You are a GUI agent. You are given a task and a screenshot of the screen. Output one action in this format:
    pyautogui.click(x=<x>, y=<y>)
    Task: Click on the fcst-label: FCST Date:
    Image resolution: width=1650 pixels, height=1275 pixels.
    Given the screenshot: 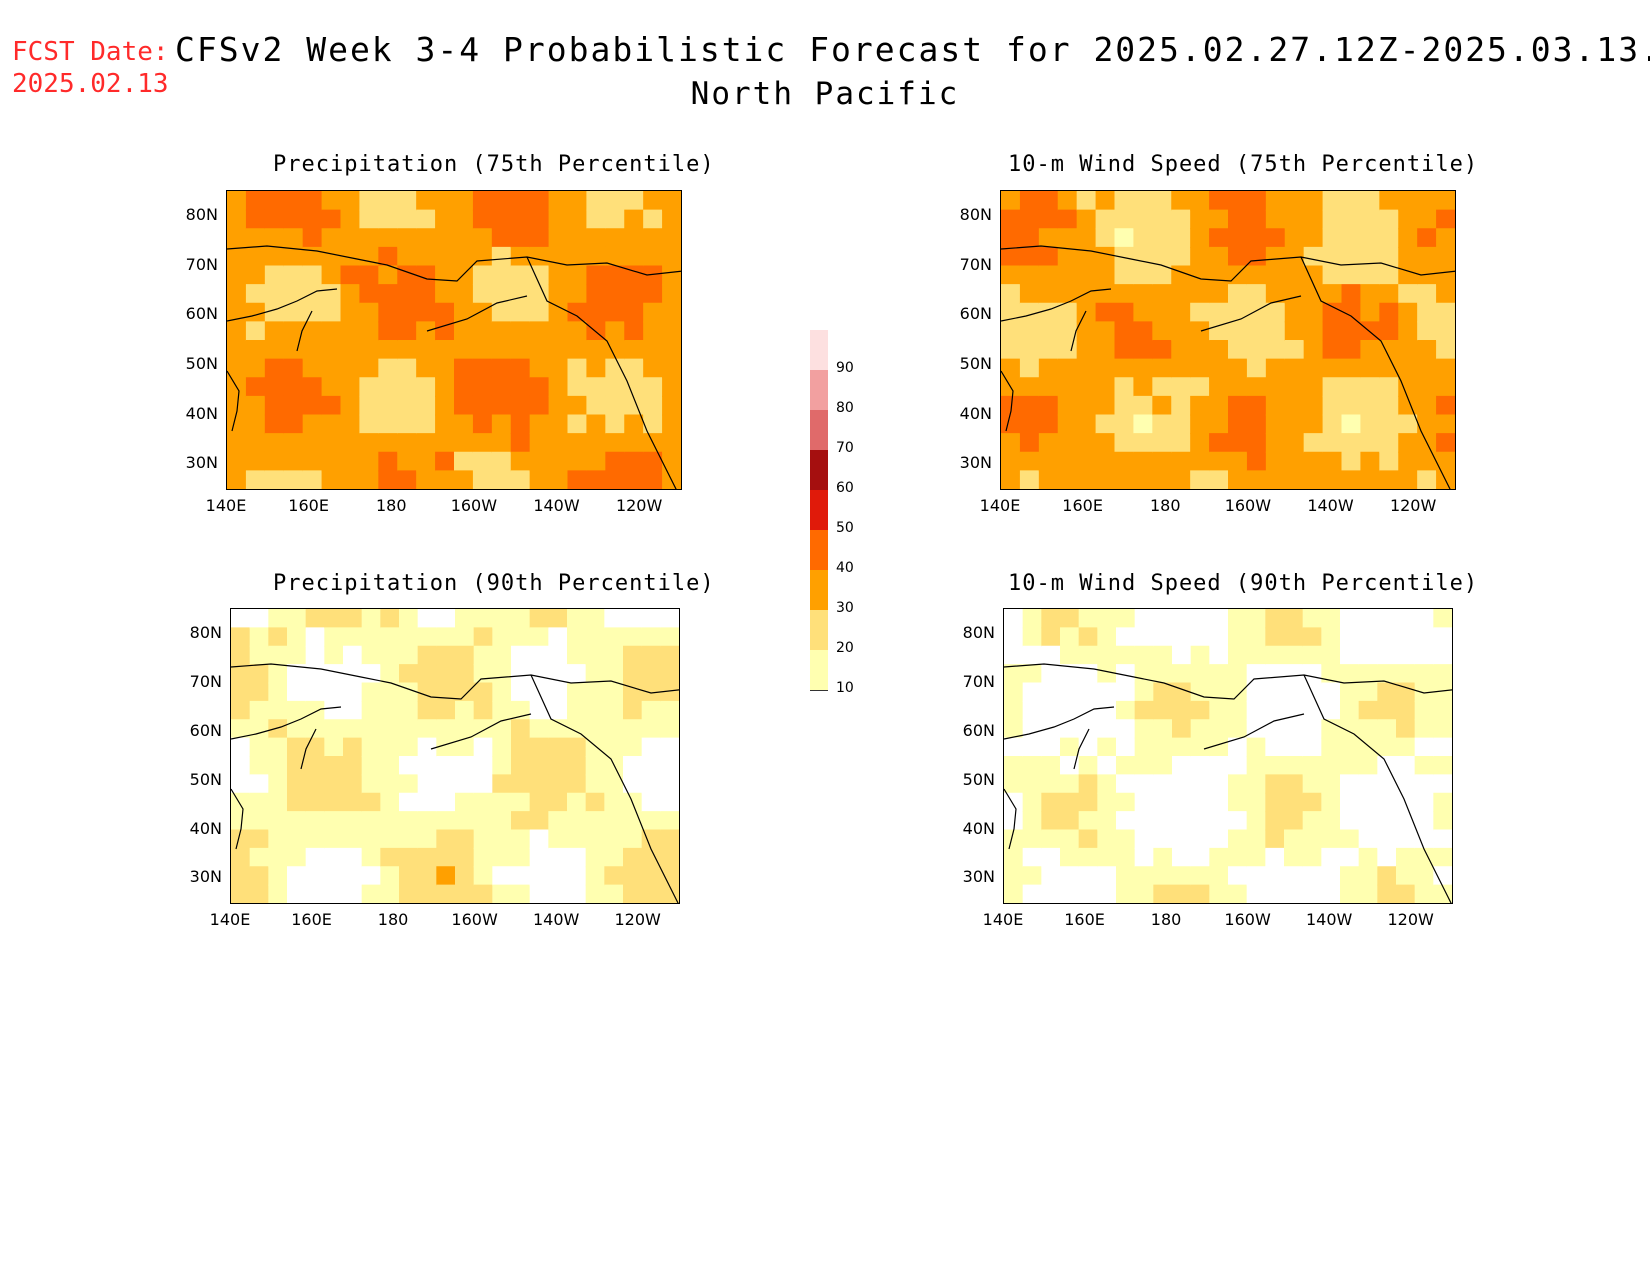 What is the action you would take?
    pyautogui.click(x=90, y=52)
    